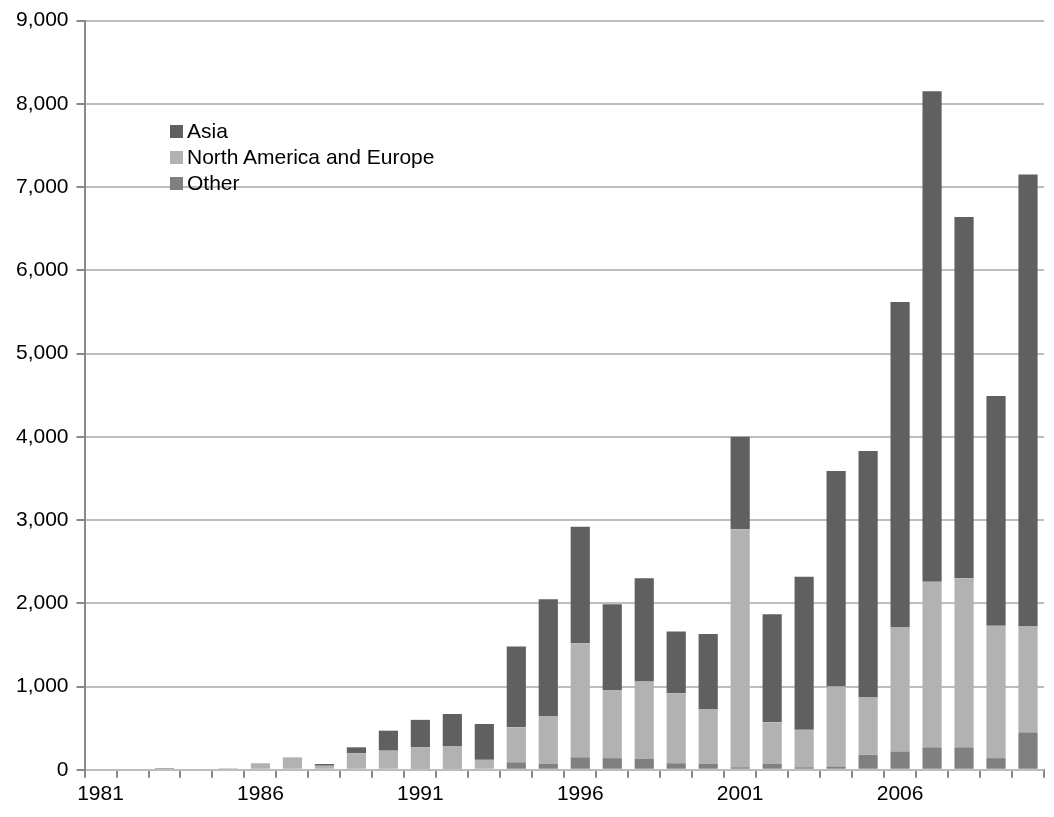  I want to click on y-tick-label: 7,000, so click(42, 185).